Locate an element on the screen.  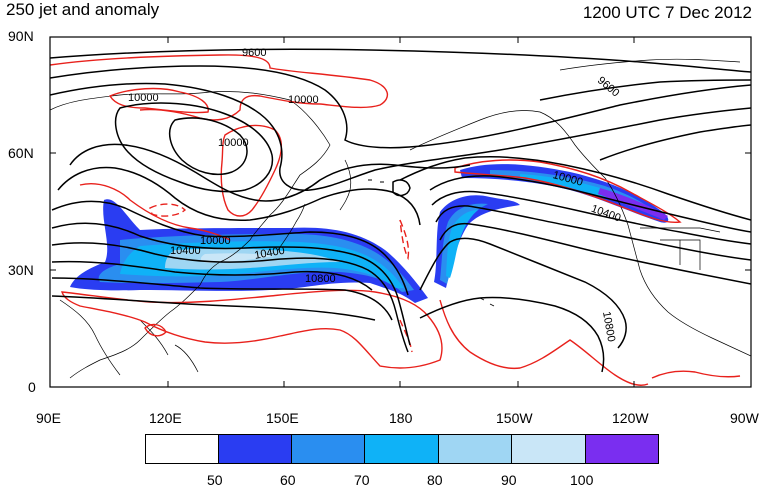
figure-title: 250 jet and anomaly is located at coordinates (83, 9).